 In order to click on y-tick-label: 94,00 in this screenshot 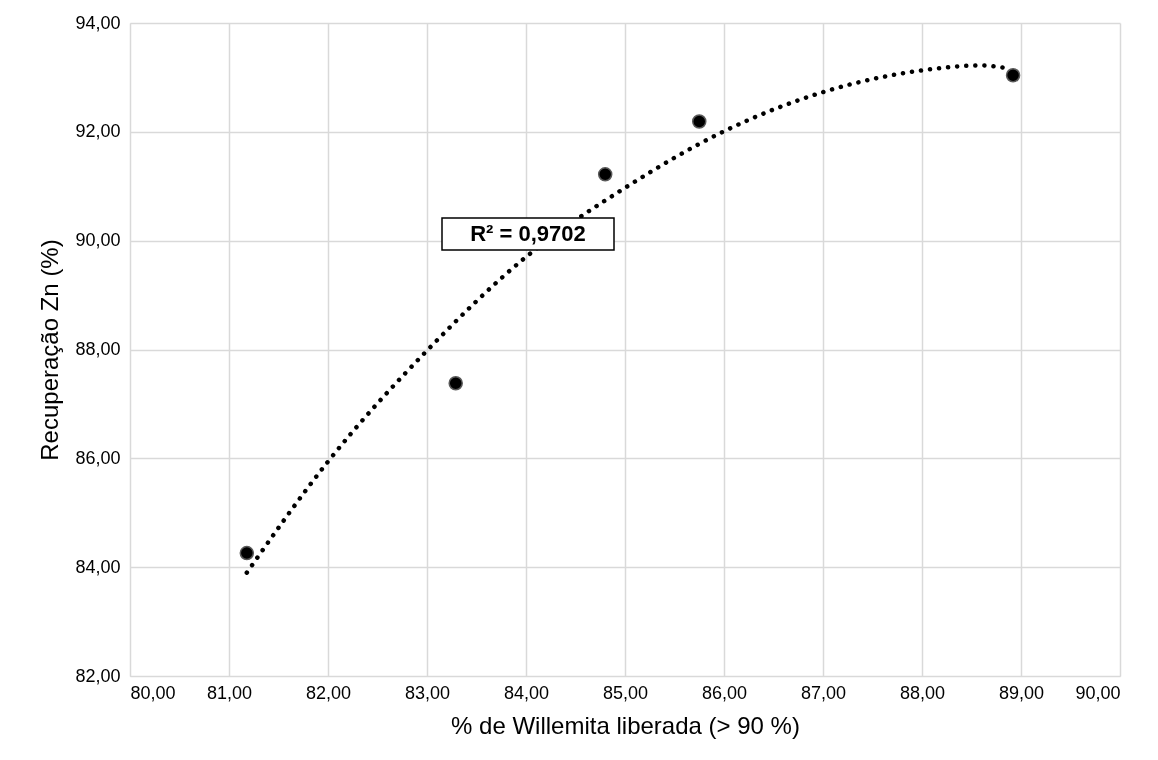, I will do `click(98, 22)`.